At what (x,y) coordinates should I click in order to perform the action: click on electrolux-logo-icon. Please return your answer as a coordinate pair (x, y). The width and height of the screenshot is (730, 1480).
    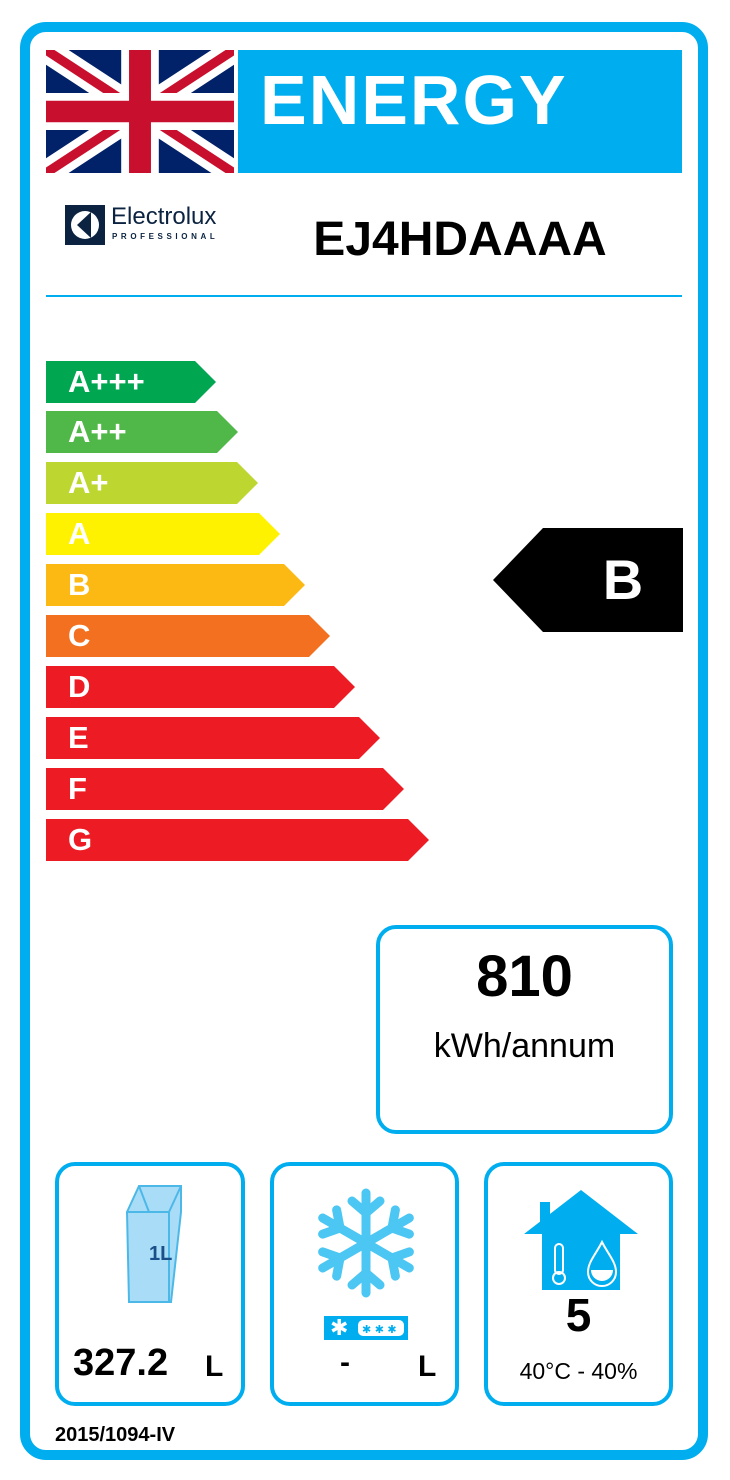
    Looking at the image, I should click on (85, 225).